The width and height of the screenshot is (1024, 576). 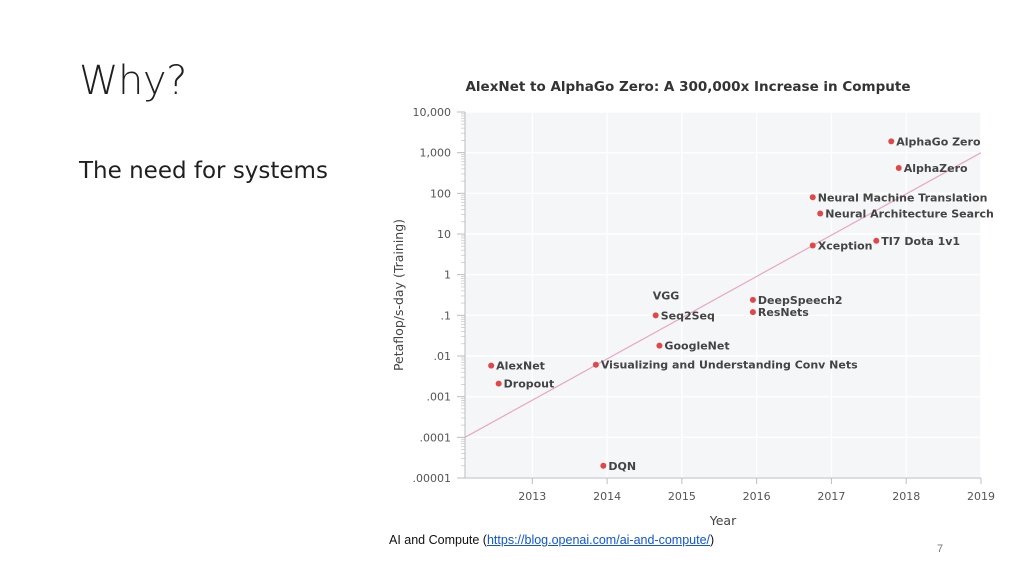 What do you see at coordinates (920, 241) in the screenshot?
I see `label-ti7-dota-1v1: TI7 Dota 1v1` at bounding box center [920, 241].